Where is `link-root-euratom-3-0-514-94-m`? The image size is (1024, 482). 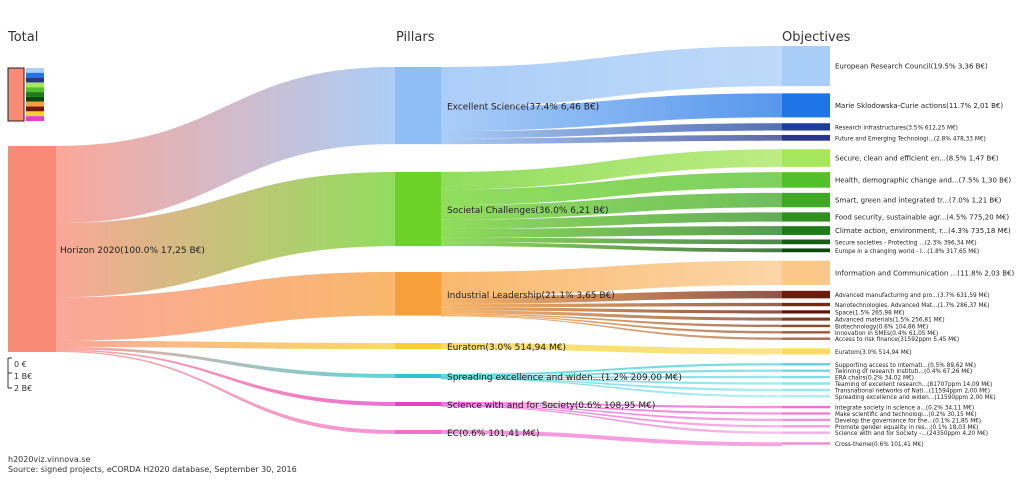 link-root-euratom-3-0-514-94-m is located at coordinates (225, 345).